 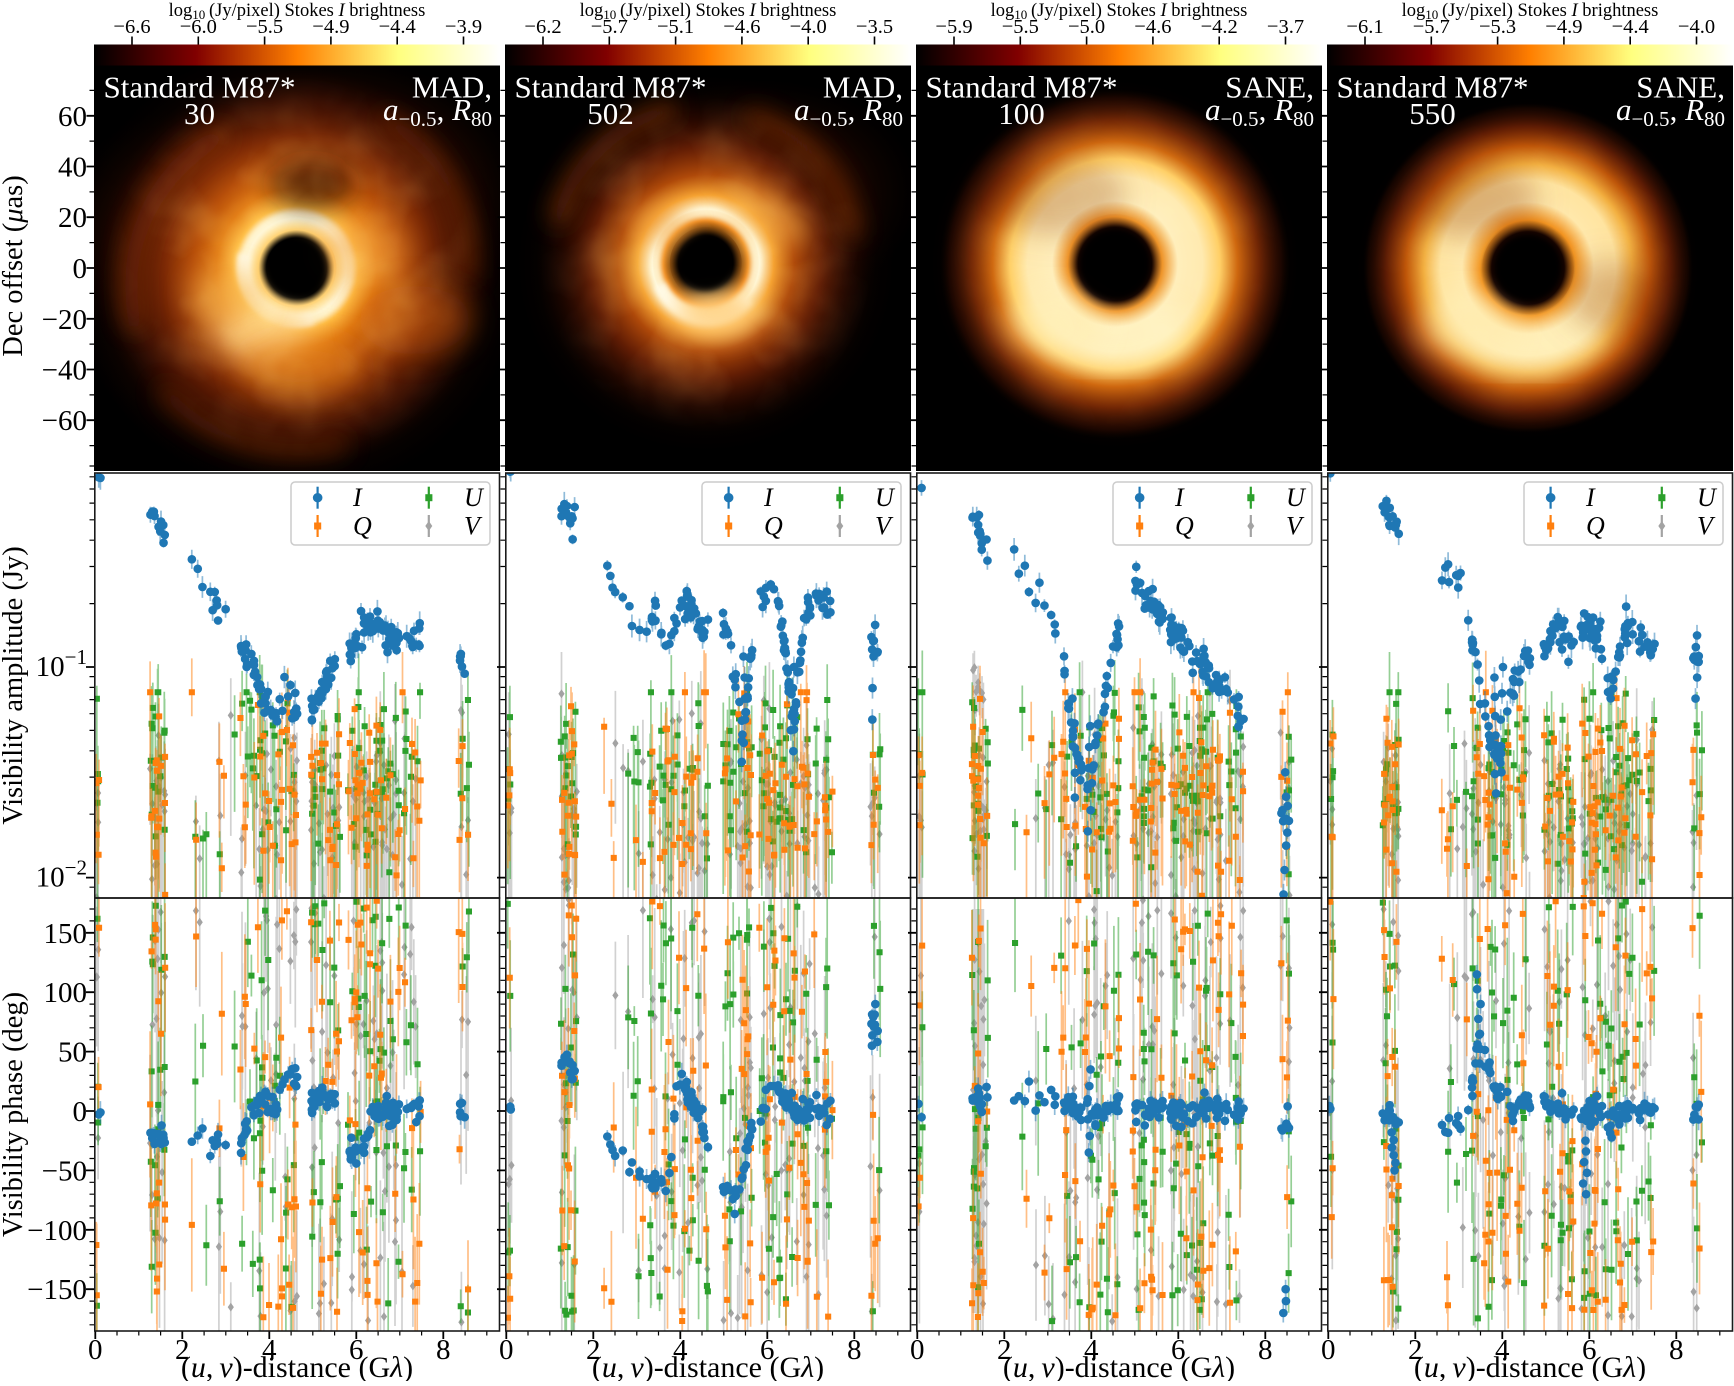 I want to click on svg-text: 502, so click(x=610, y=113).